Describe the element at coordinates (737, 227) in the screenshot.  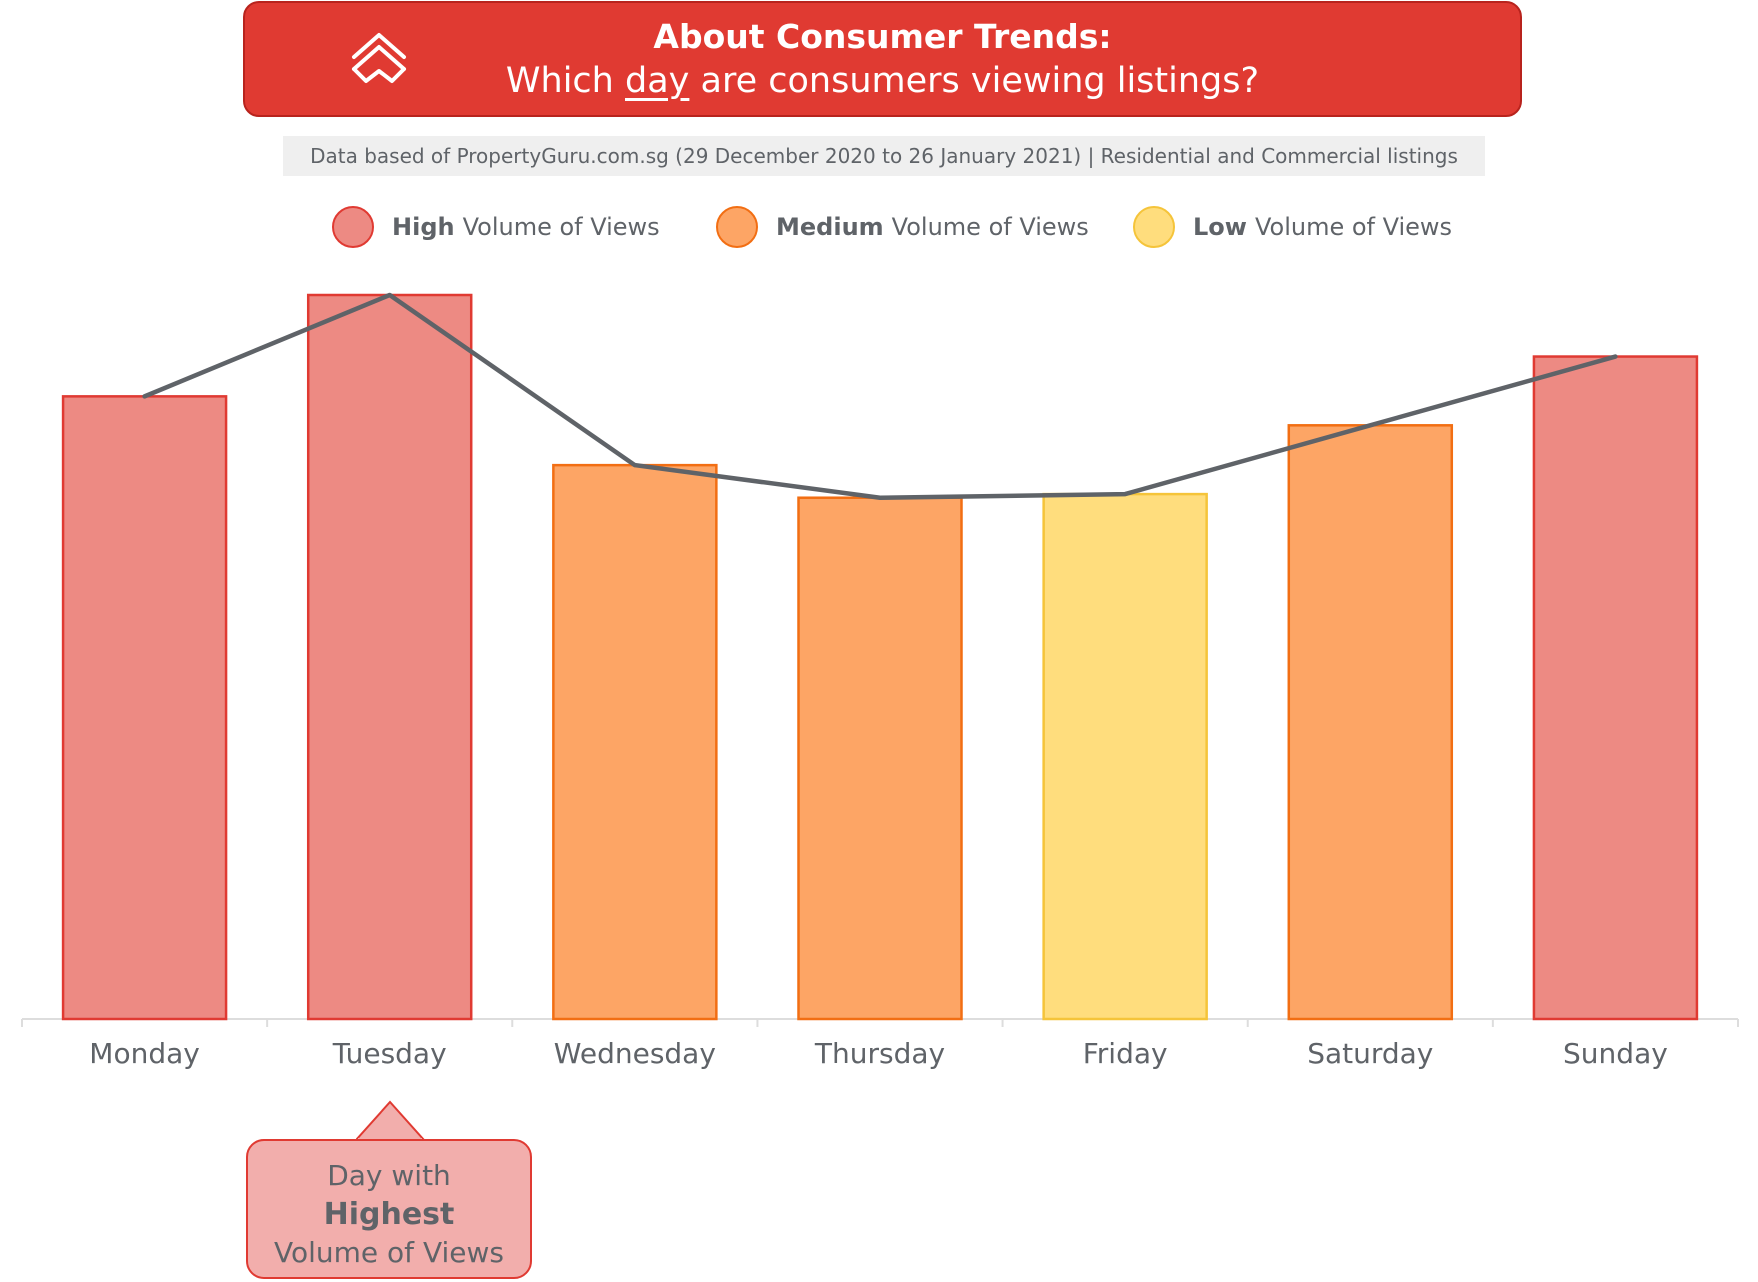
I see `legend-swatch-medium` at that location.